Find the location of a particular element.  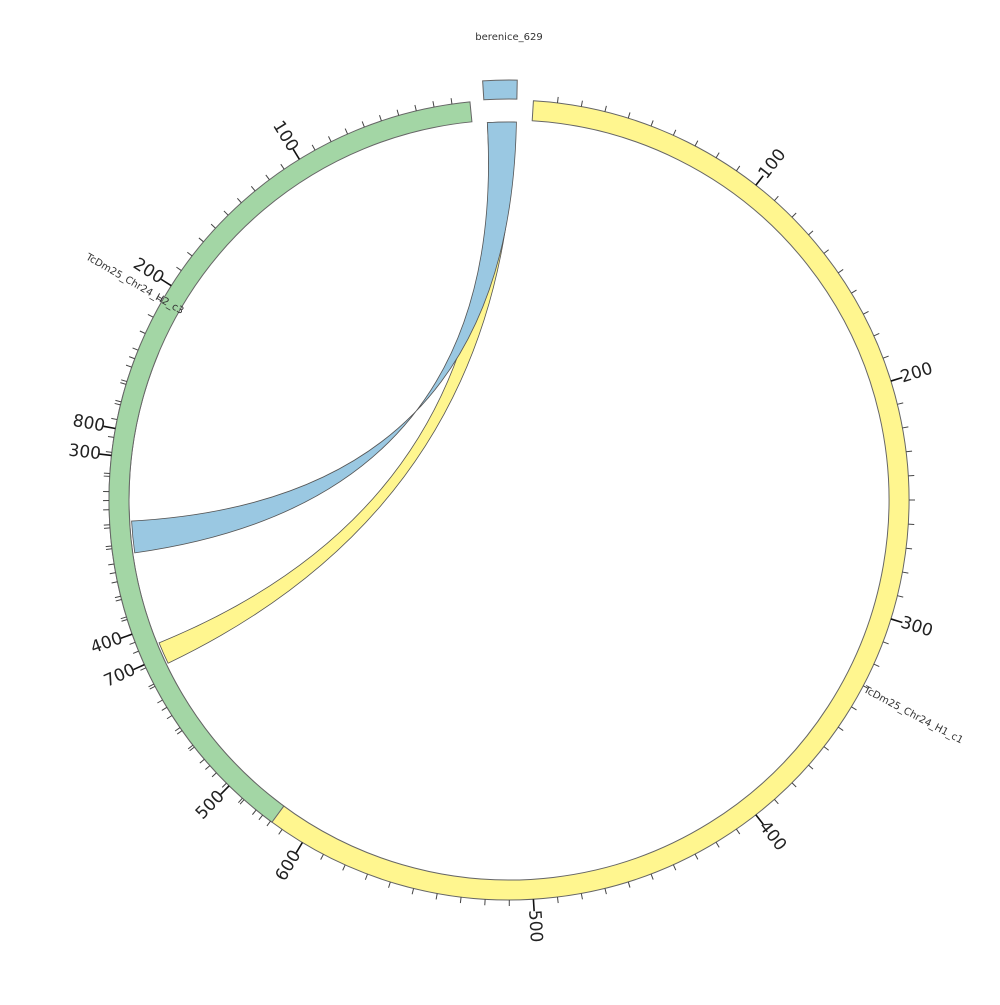

tick-label-c1-300: 300 is located at coordinates (916, 627).